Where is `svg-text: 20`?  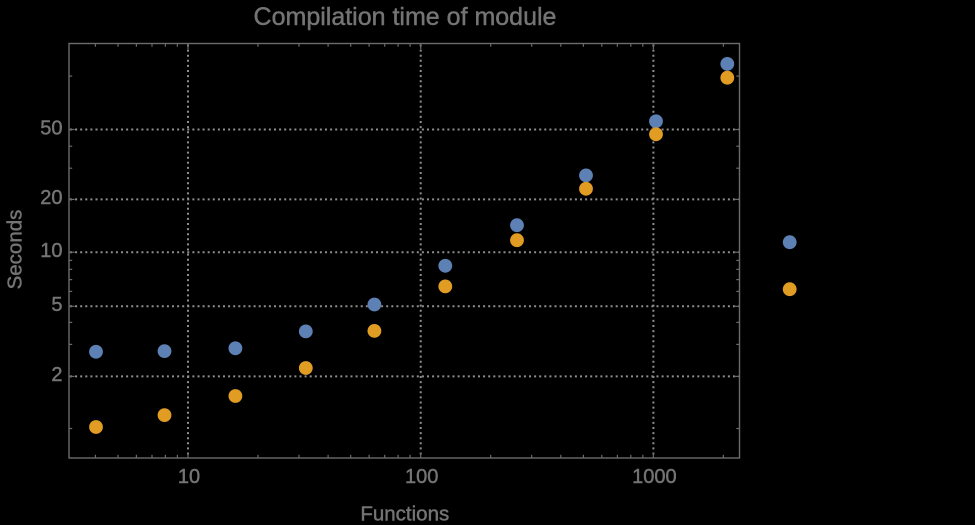 svg-text: 20 is located at coordinates (51, 198).